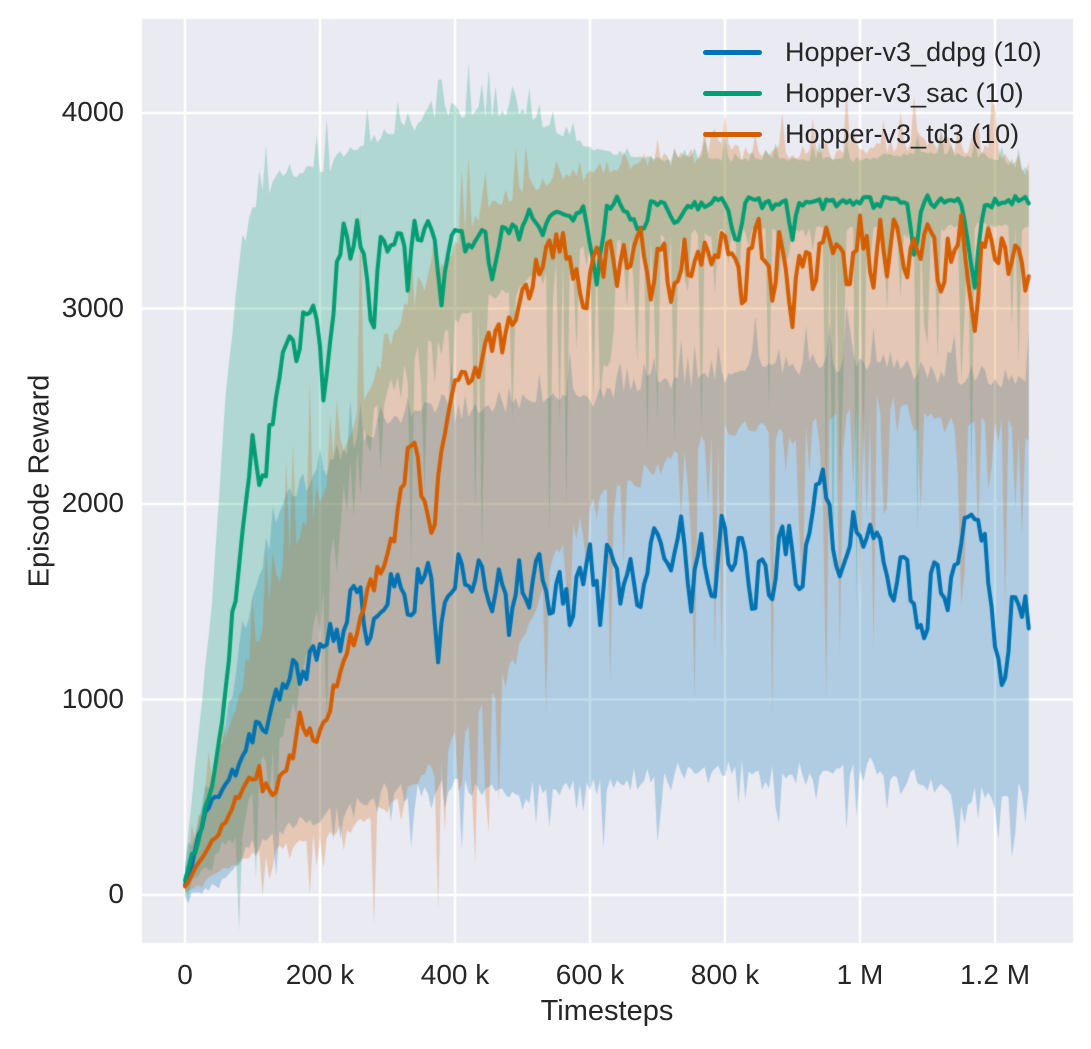 The height and width of the screenshot is (1049, 1091). I want to click on x-tick-label: 200 k, so click(320, 974).